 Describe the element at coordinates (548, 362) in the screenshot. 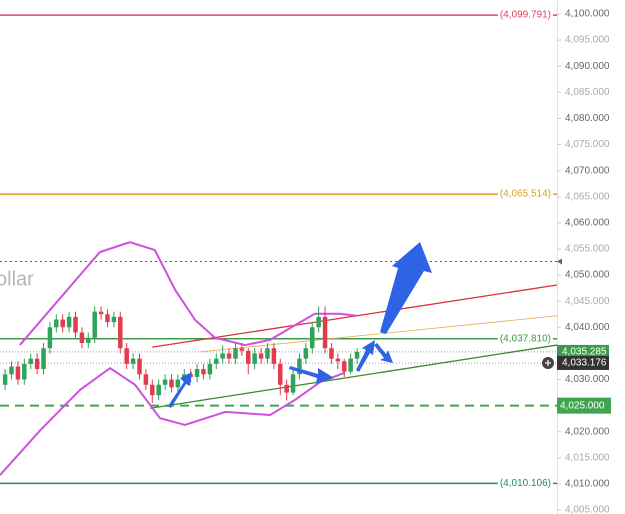

I see `add-icon-plus` at that location.